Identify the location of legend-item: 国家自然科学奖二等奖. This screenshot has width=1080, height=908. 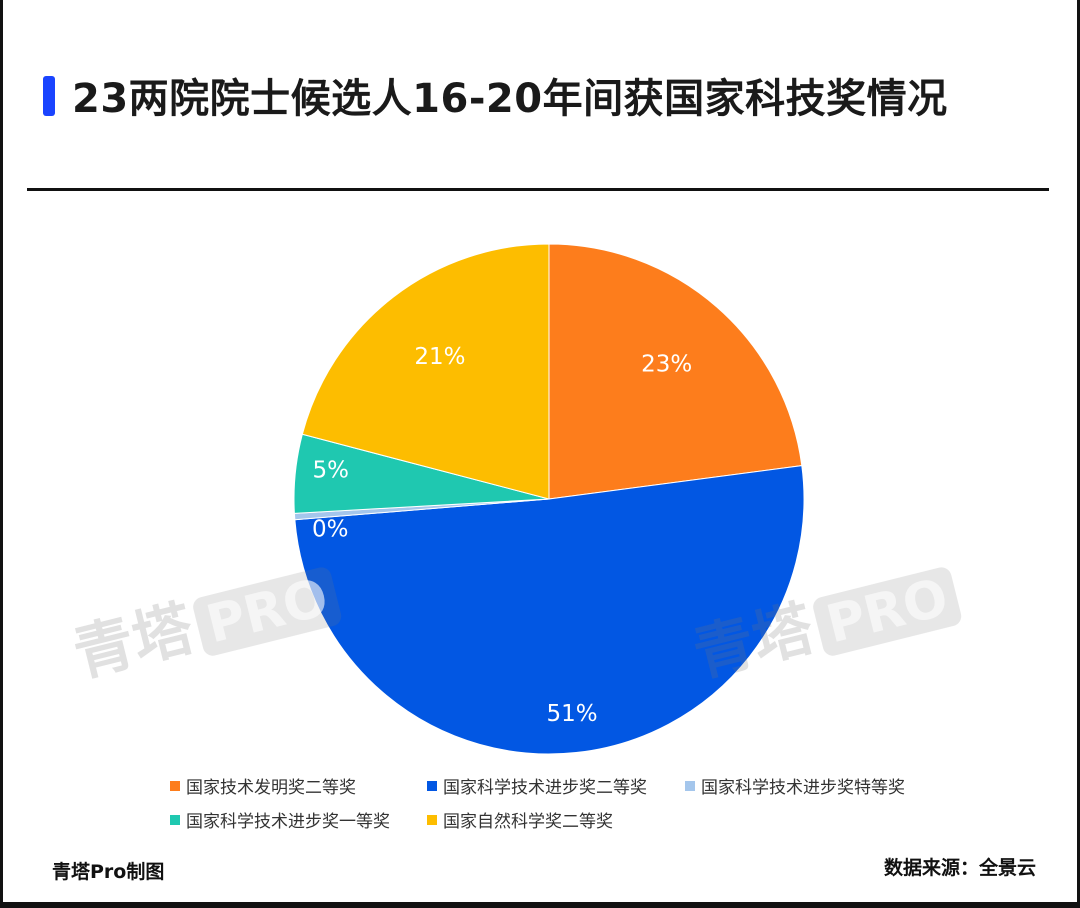
(520, 819).